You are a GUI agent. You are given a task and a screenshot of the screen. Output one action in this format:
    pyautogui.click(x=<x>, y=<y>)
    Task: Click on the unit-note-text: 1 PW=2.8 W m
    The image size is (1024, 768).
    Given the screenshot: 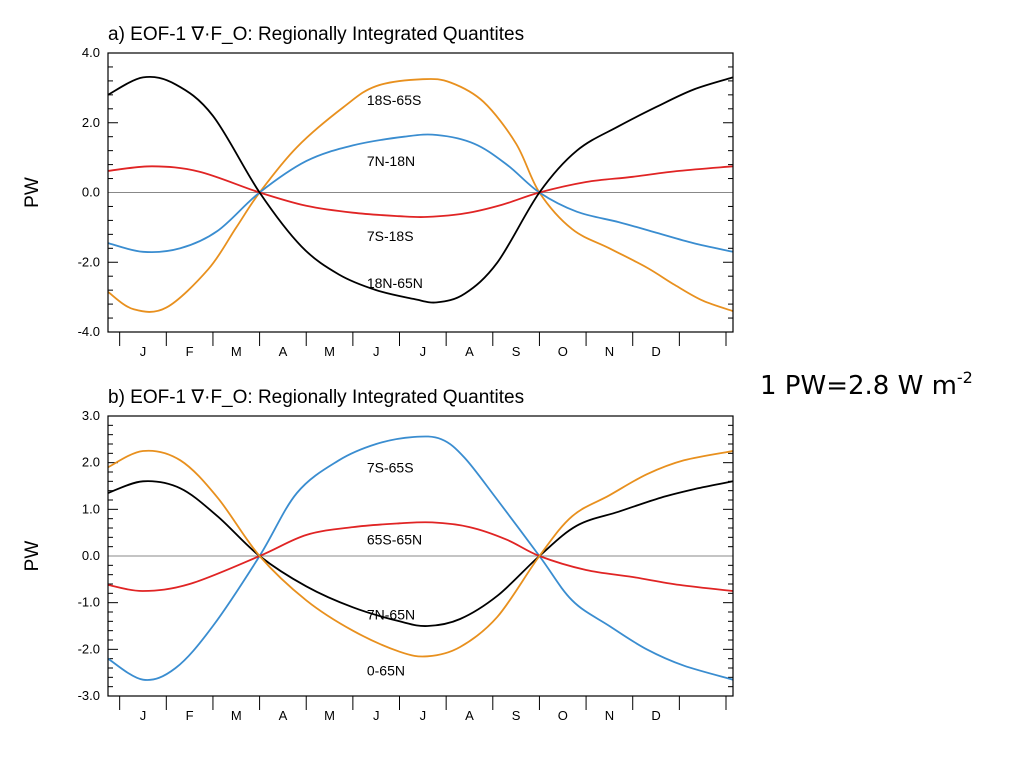 What is the action you would take?
    pyautogui.click(x=858, y=386)
    